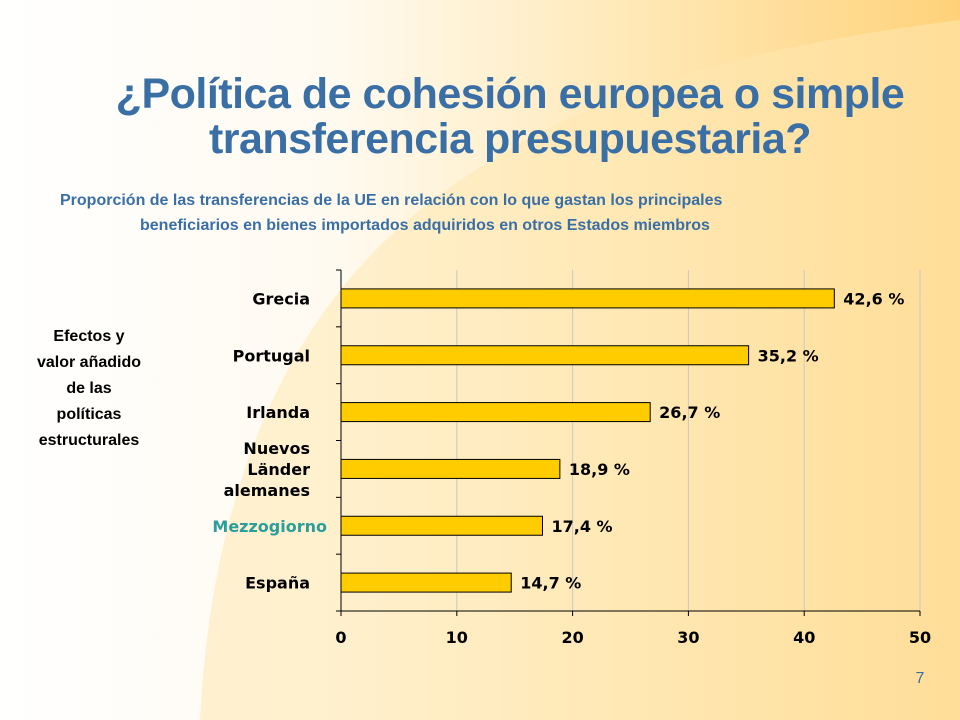  Describe the element at coordinates (89, 362) in the screenshot. I see `side-note-line: valor añadido` at that location.